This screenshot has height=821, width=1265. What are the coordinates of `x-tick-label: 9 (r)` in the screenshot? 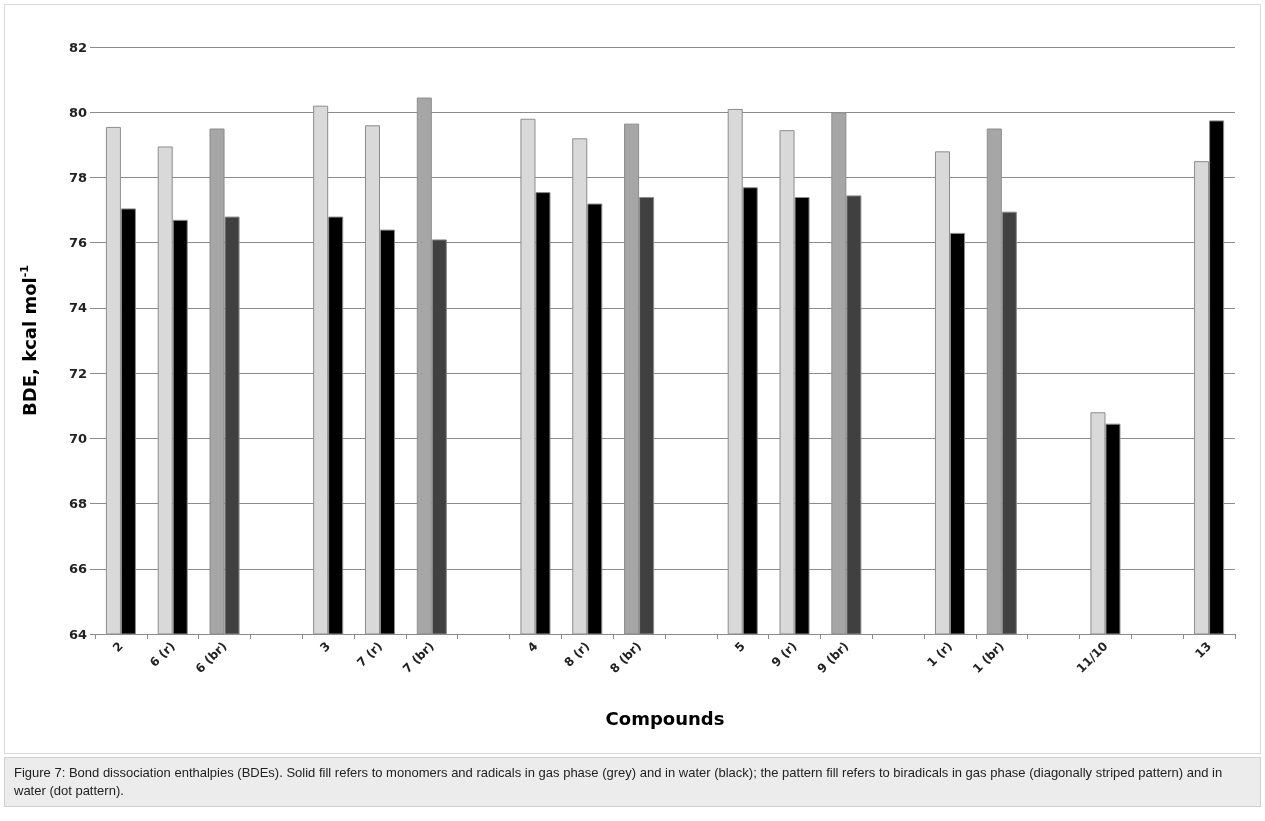 It's located at (784, 654).